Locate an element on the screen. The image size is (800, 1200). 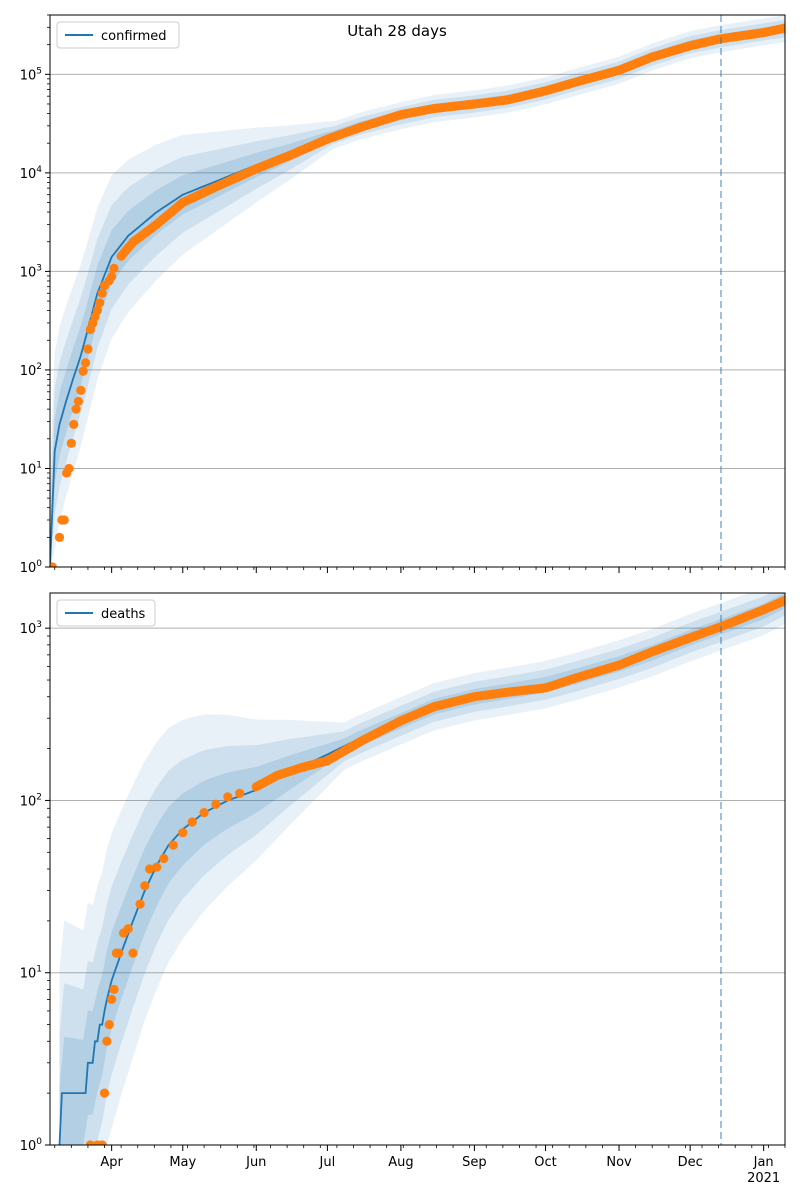
legend-label: deaths is located at coordinates (123, 614).